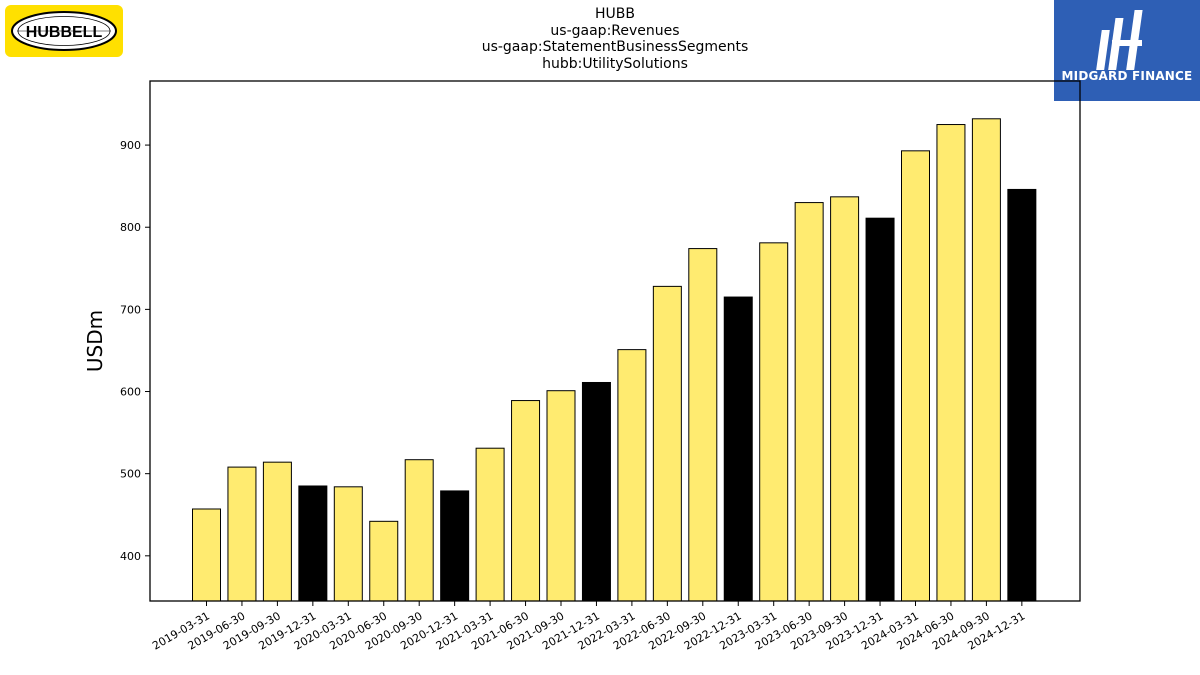  What do you see at coordinates (615, 63) in the screenshot?
I see `title-line-4: hubb:UtilitySolutions` at bounding box center [615, 63].